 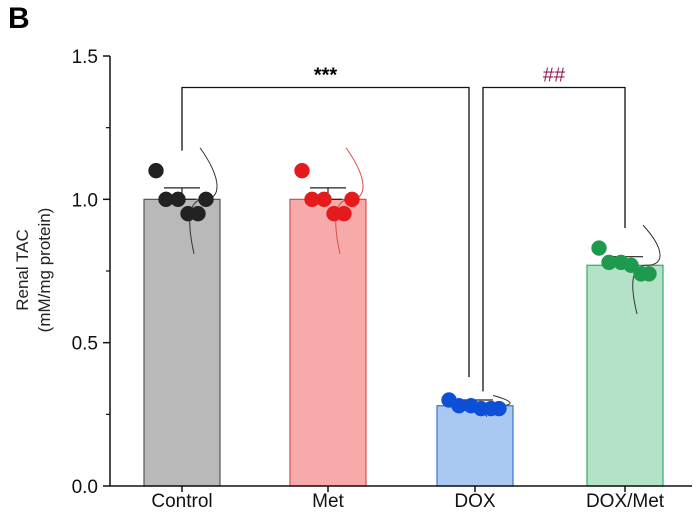 I want to click on x-tick-label: Met, so click(x=328, y=501).